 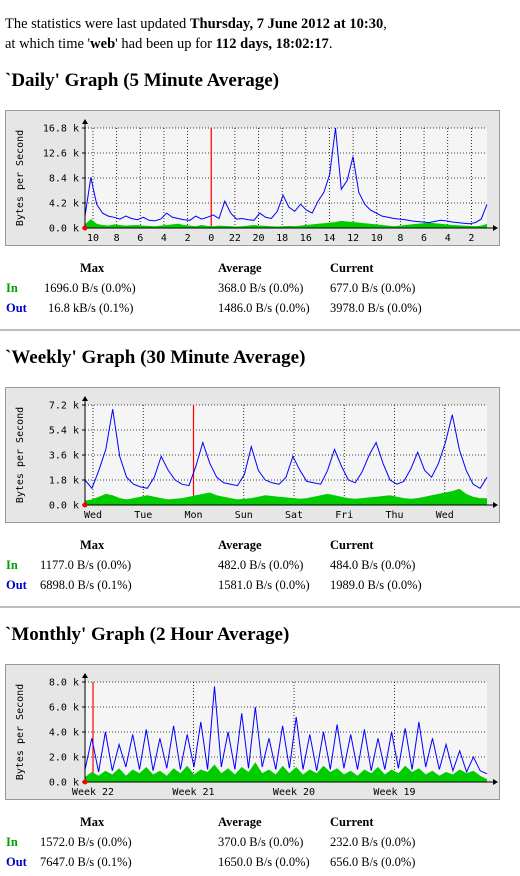 What do you see at coordinates (286, 24) in the screenshot?
I see `update-timestamp: Thursday, 7 June 2012 at 10:30` at bounding box center [286, 24].